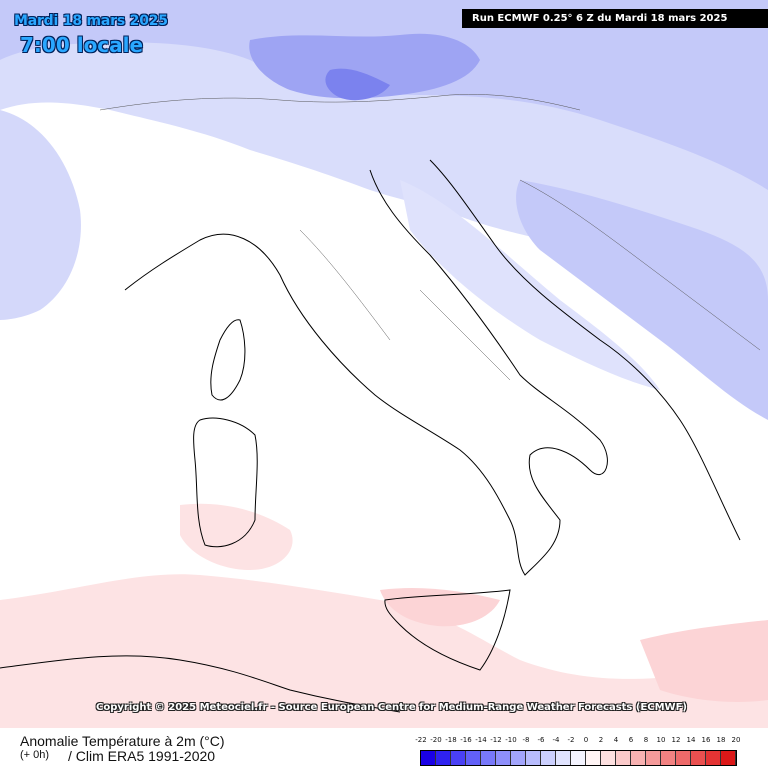  Describe the element at coordinates (122, 741) in the screenshot. I see `variable-title: Anomalie Température à 2m (°C)` at that location.